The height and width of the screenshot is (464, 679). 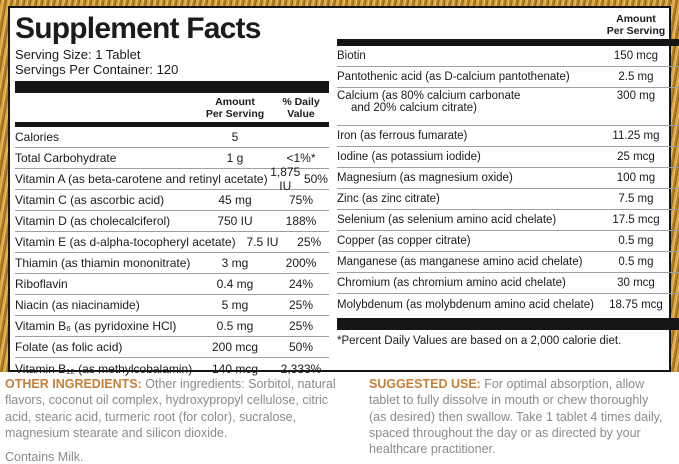 What do you see at coordinates (636, 136) in the screenshot?
I see `nutrient-amount: 11.25 mg` at bounding box center [636, 136].